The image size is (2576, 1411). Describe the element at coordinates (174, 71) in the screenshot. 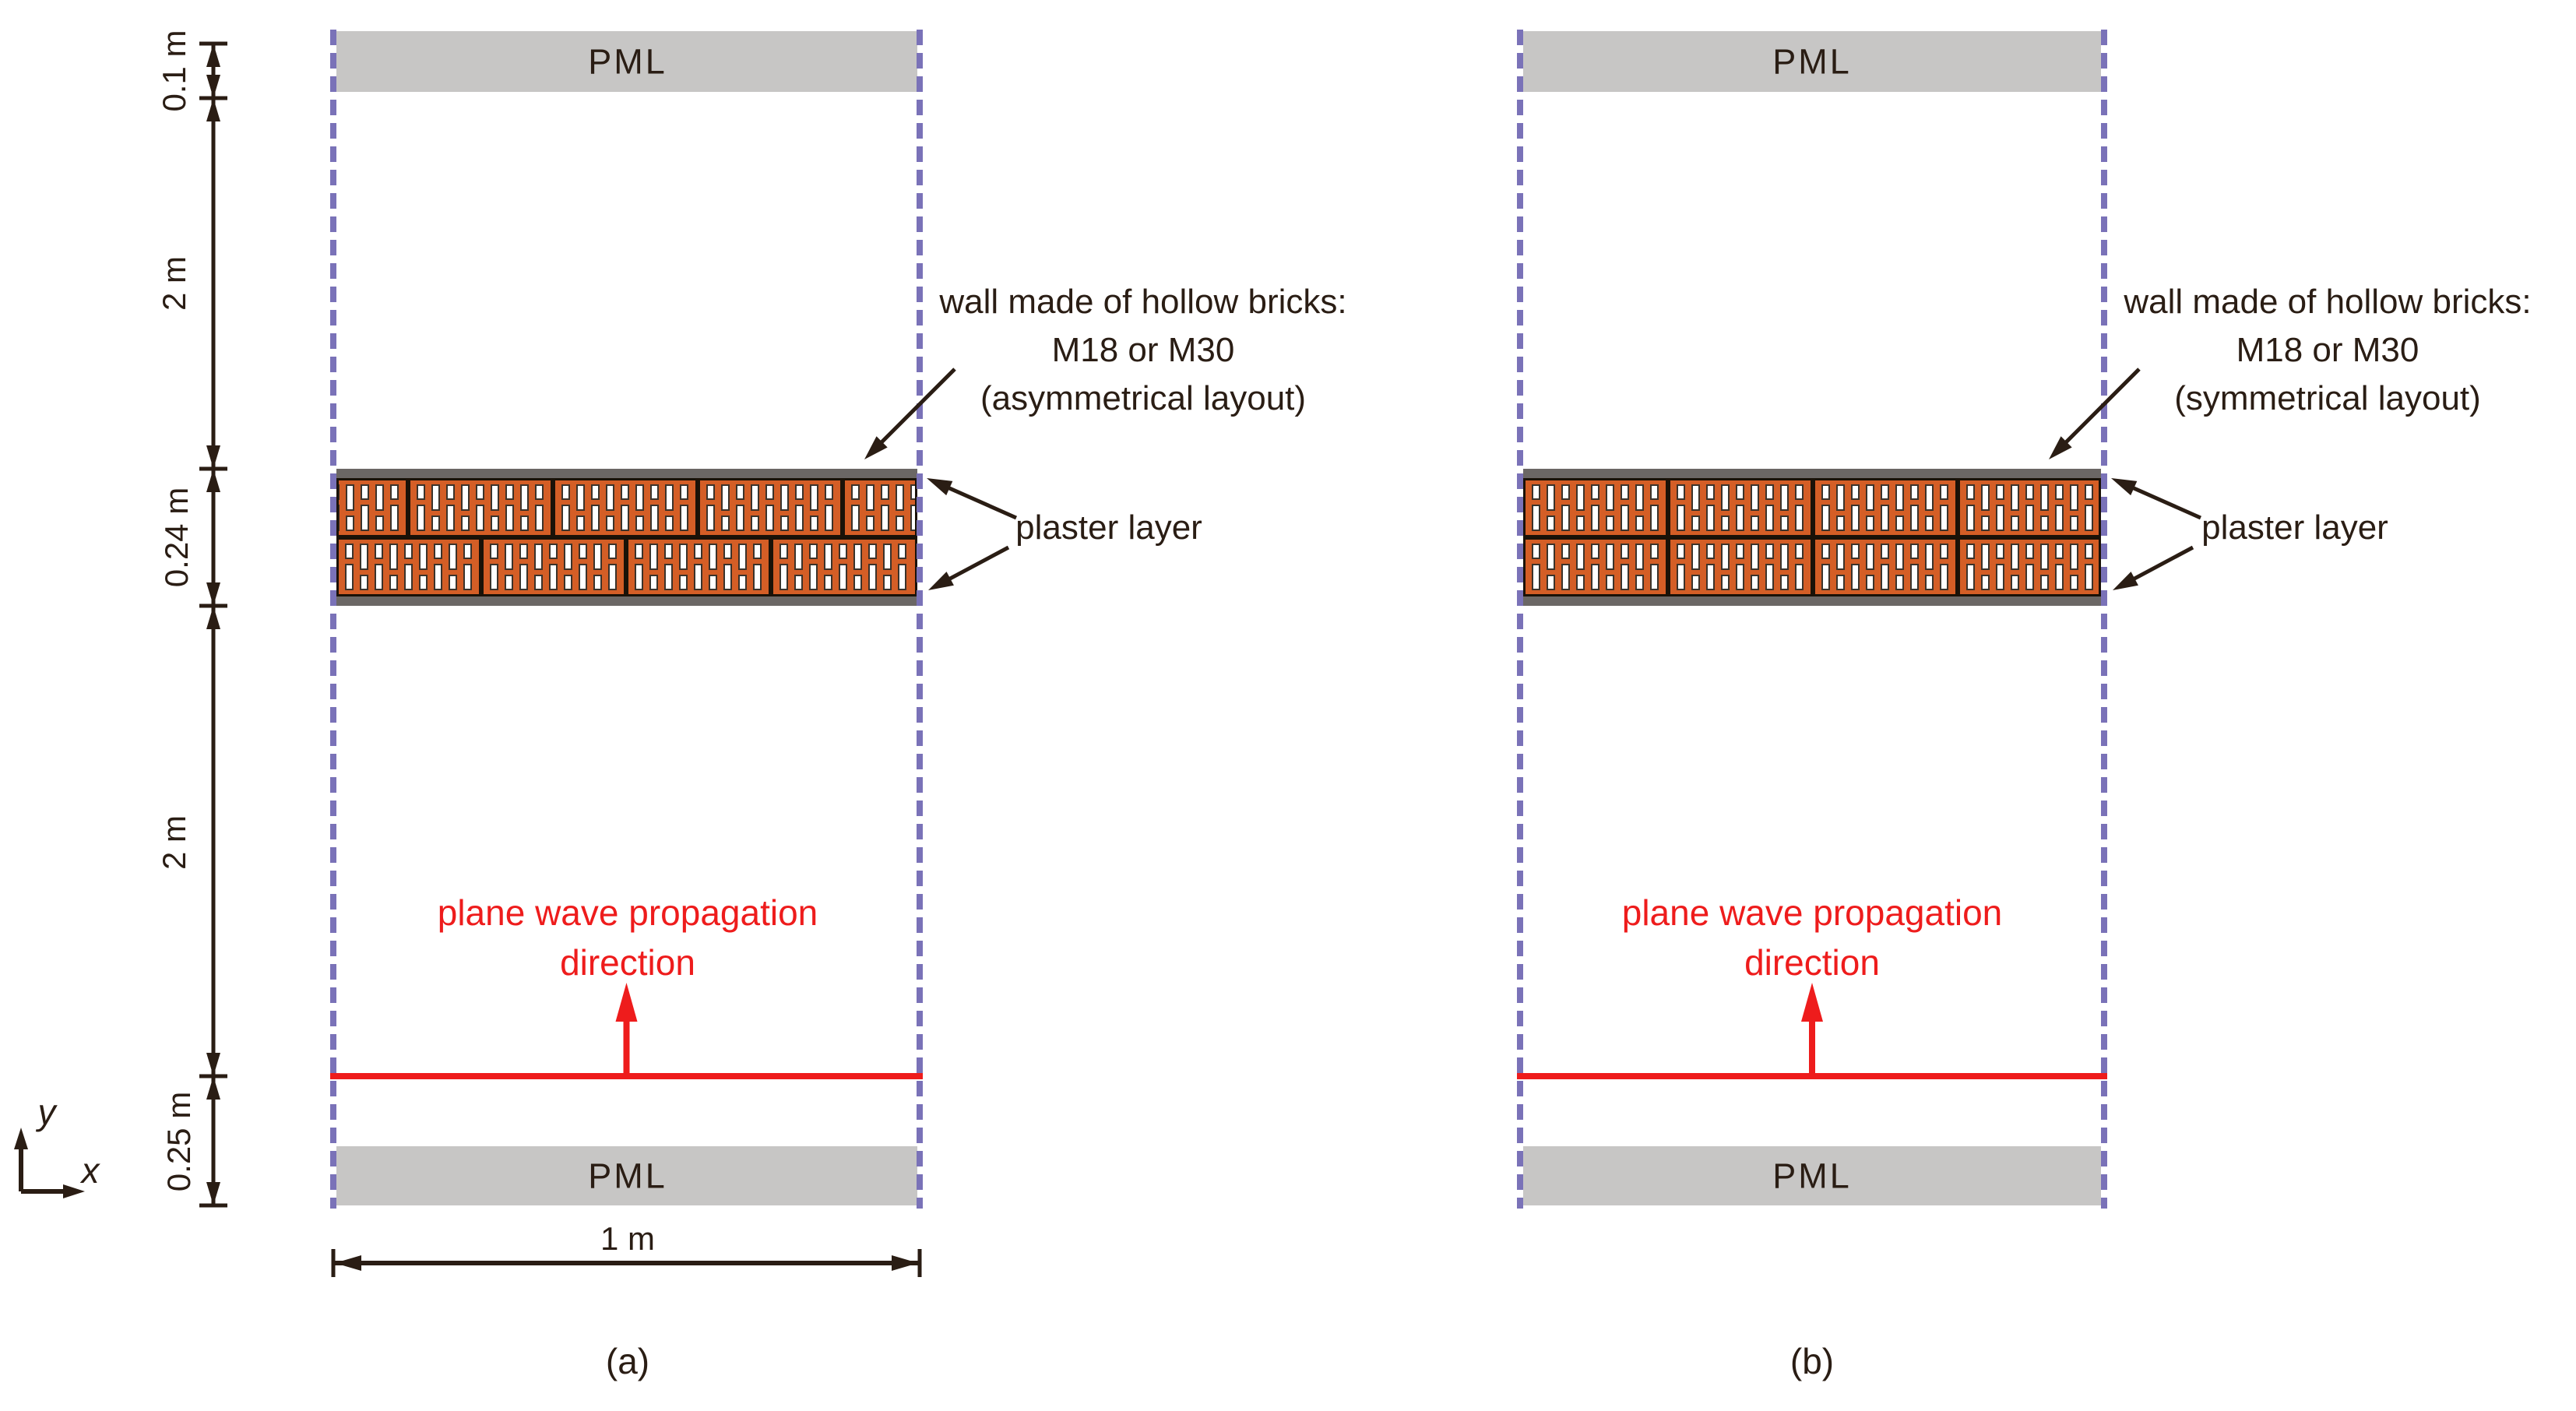

I see `dimension-label-pml-offset-top: 0.1 m` at that location.